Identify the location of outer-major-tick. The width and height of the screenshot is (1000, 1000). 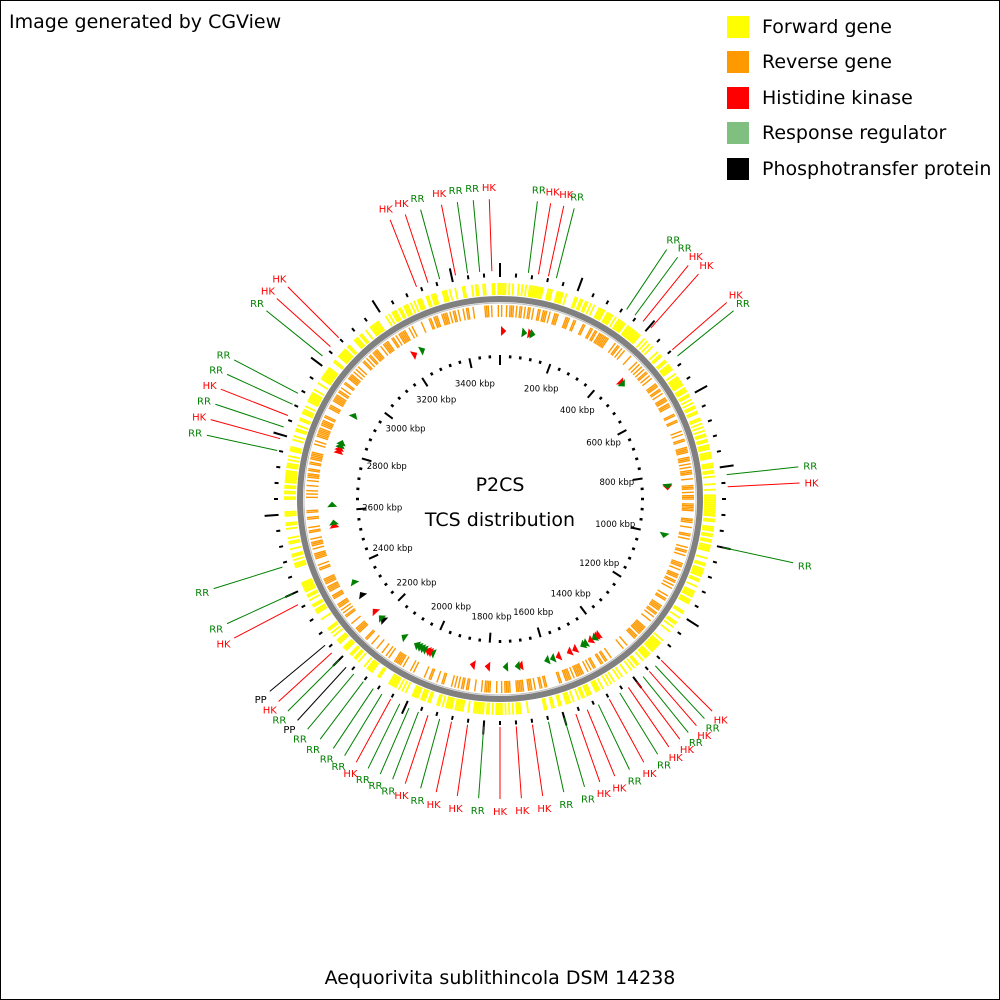
(701, 389).